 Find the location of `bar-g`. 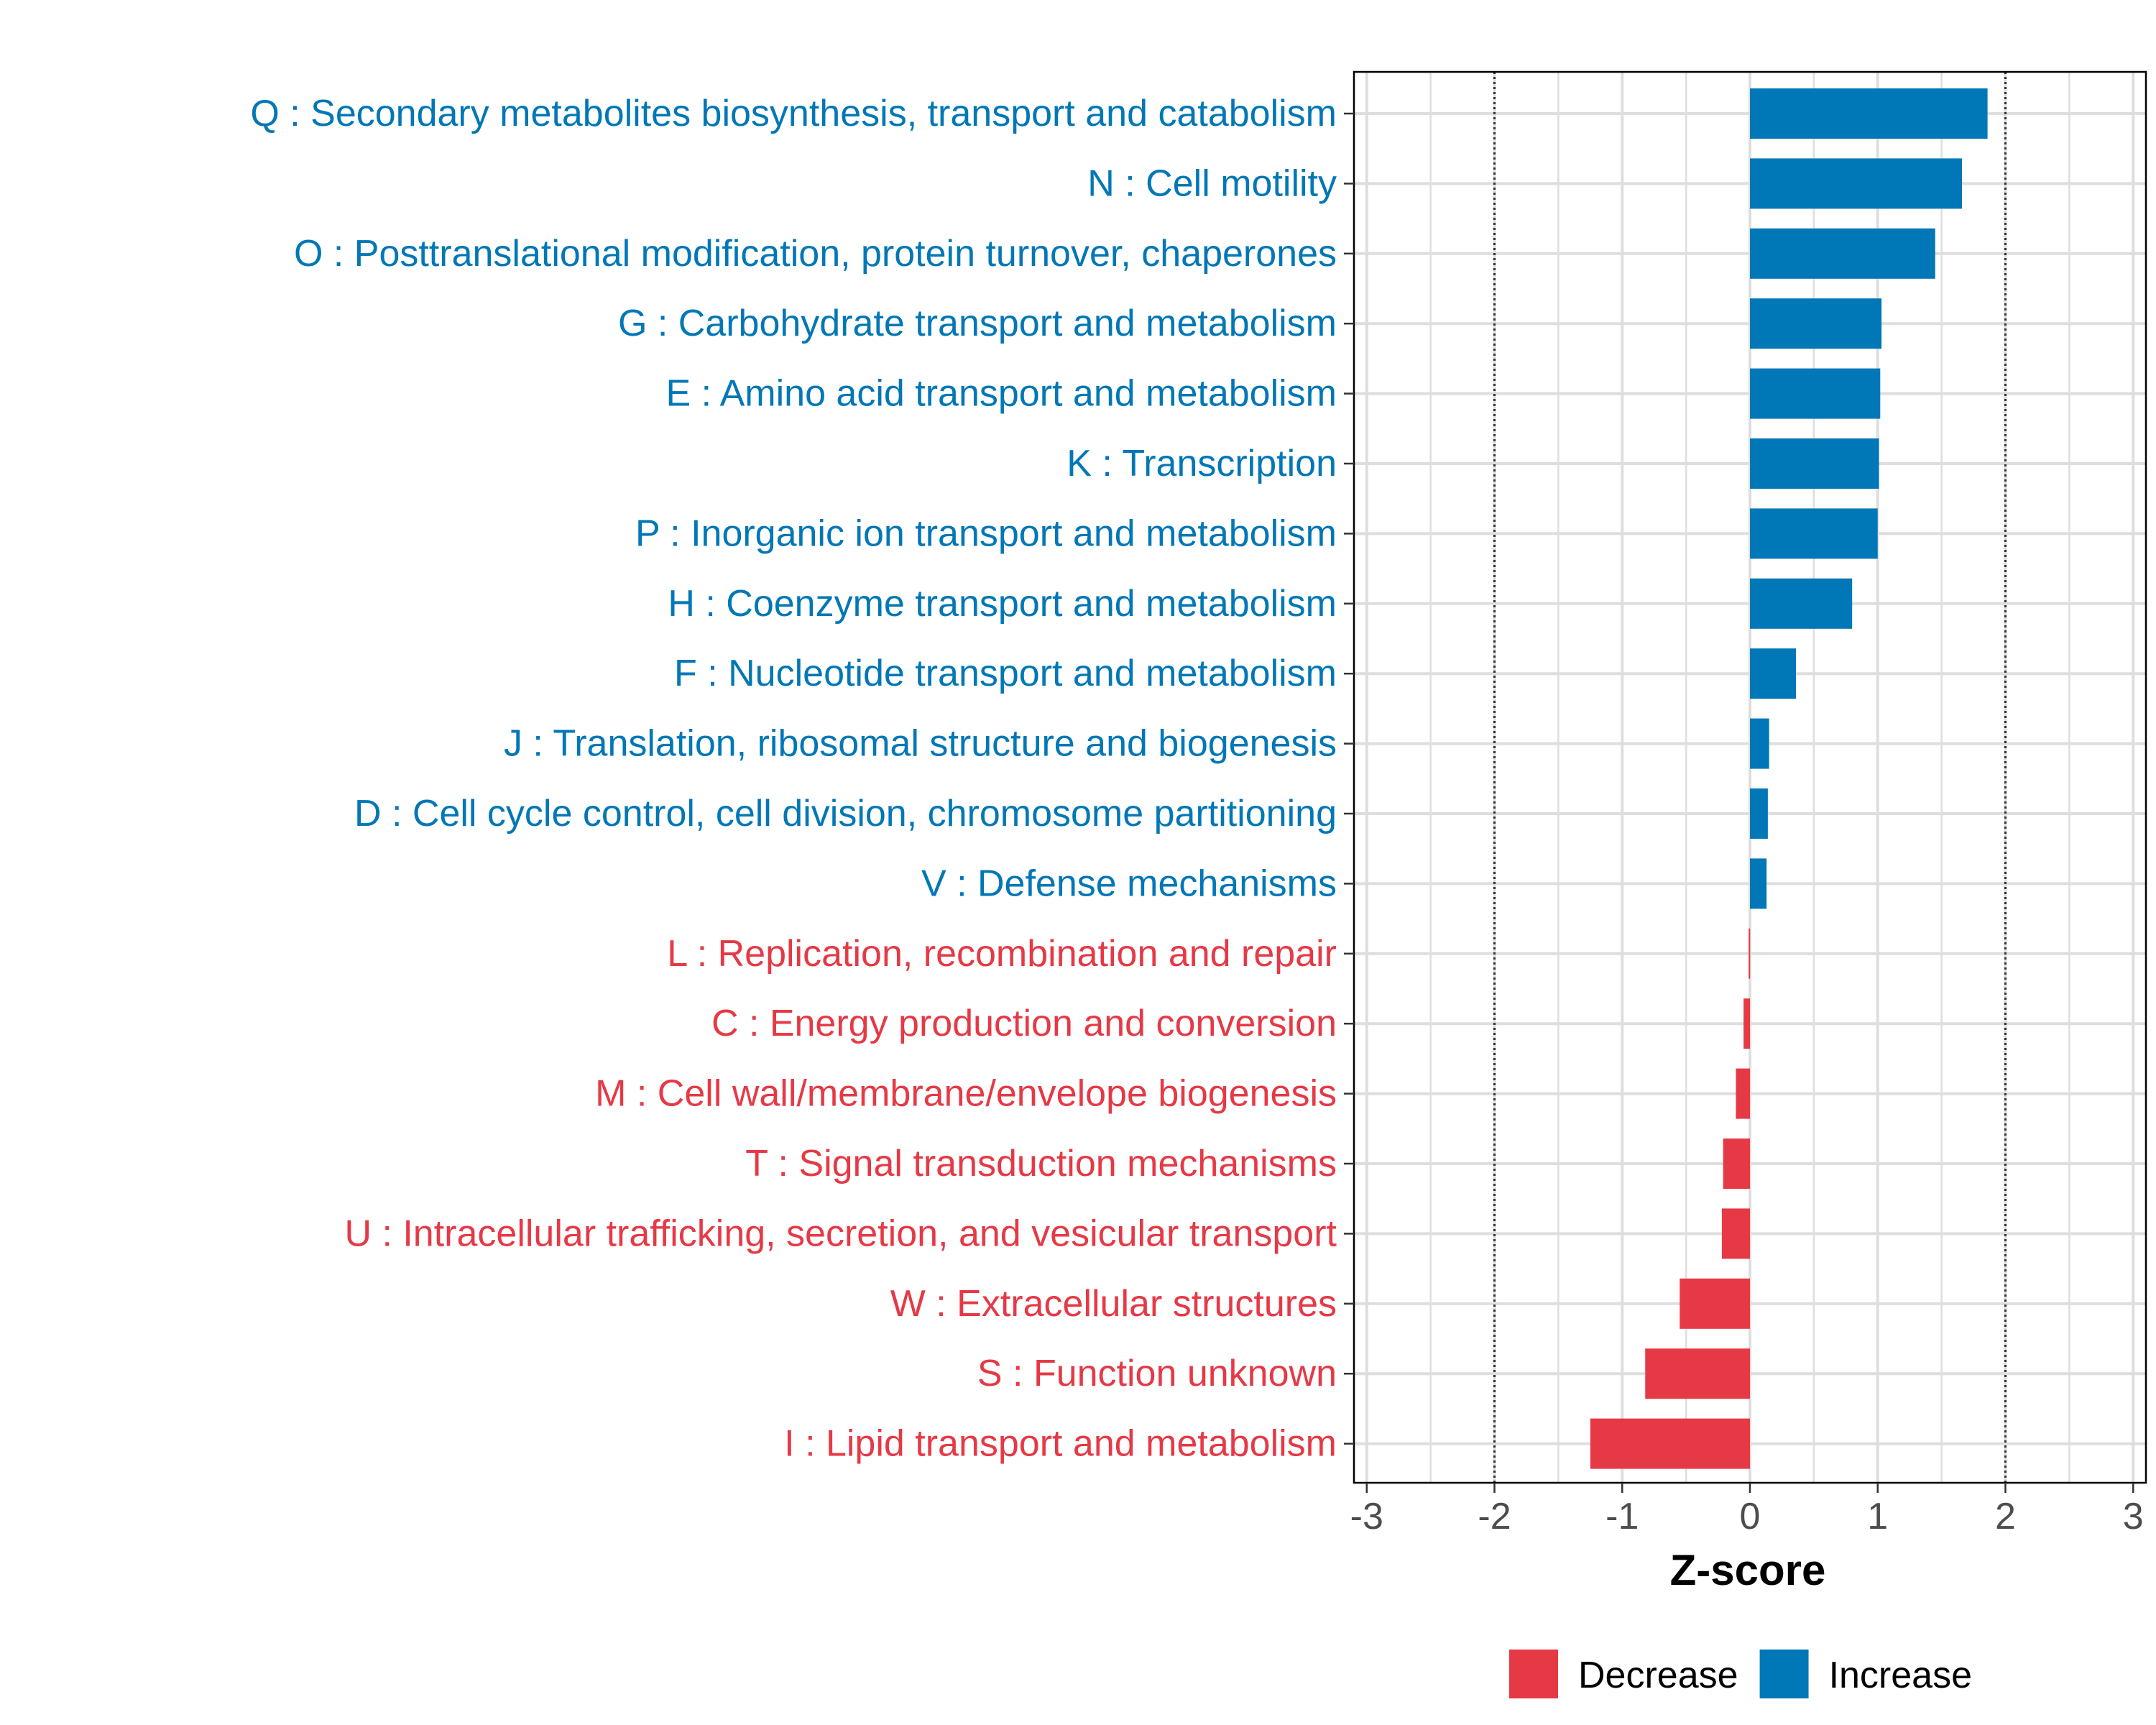

bar-g is located at coordinates (1816, 323).